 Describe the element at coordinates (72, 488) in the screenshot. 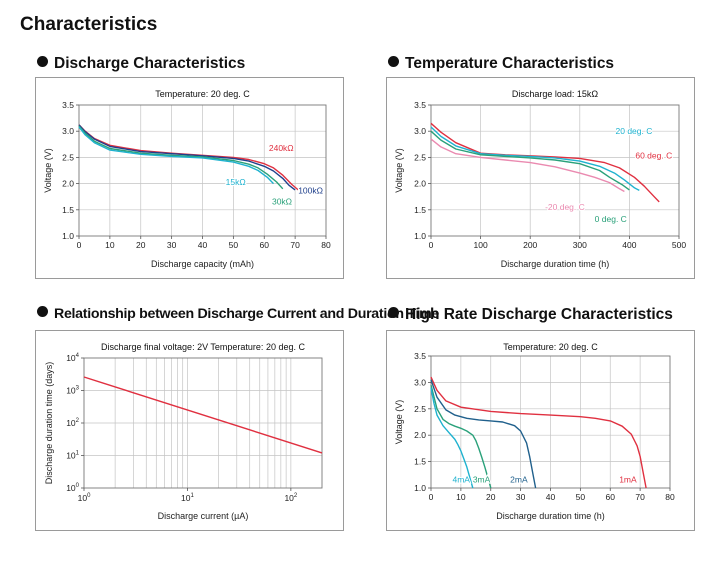

I see `y-tick-label: 100` at that location.